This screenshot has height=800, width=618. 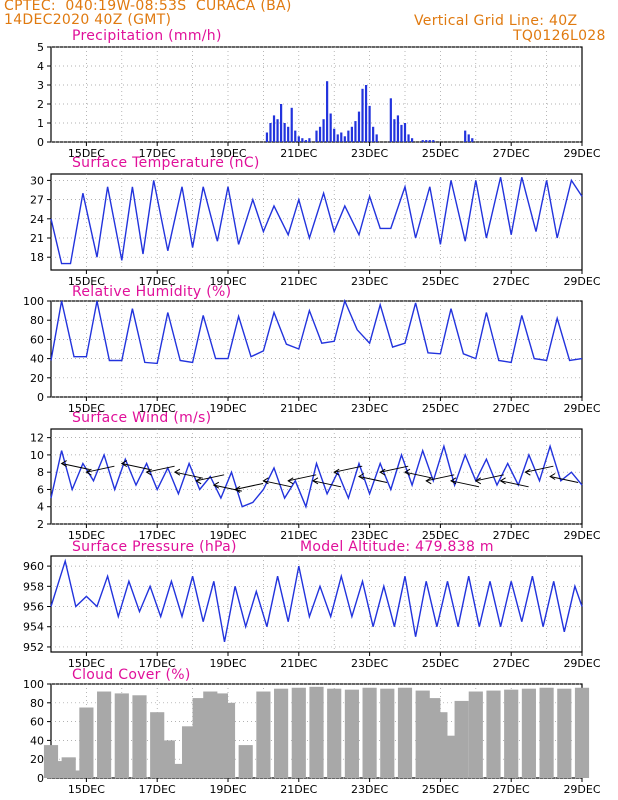 I want to click on cloud-ytick-label: 0, so click(x=40, y=778).